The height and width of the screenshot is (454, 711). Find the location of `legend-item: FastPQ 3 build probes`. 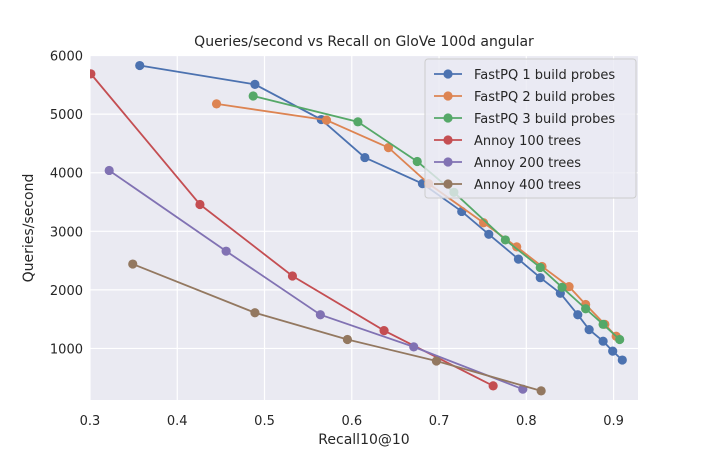

legend-item: FastPQ 3 build probes is located at coordinates (524, 119).